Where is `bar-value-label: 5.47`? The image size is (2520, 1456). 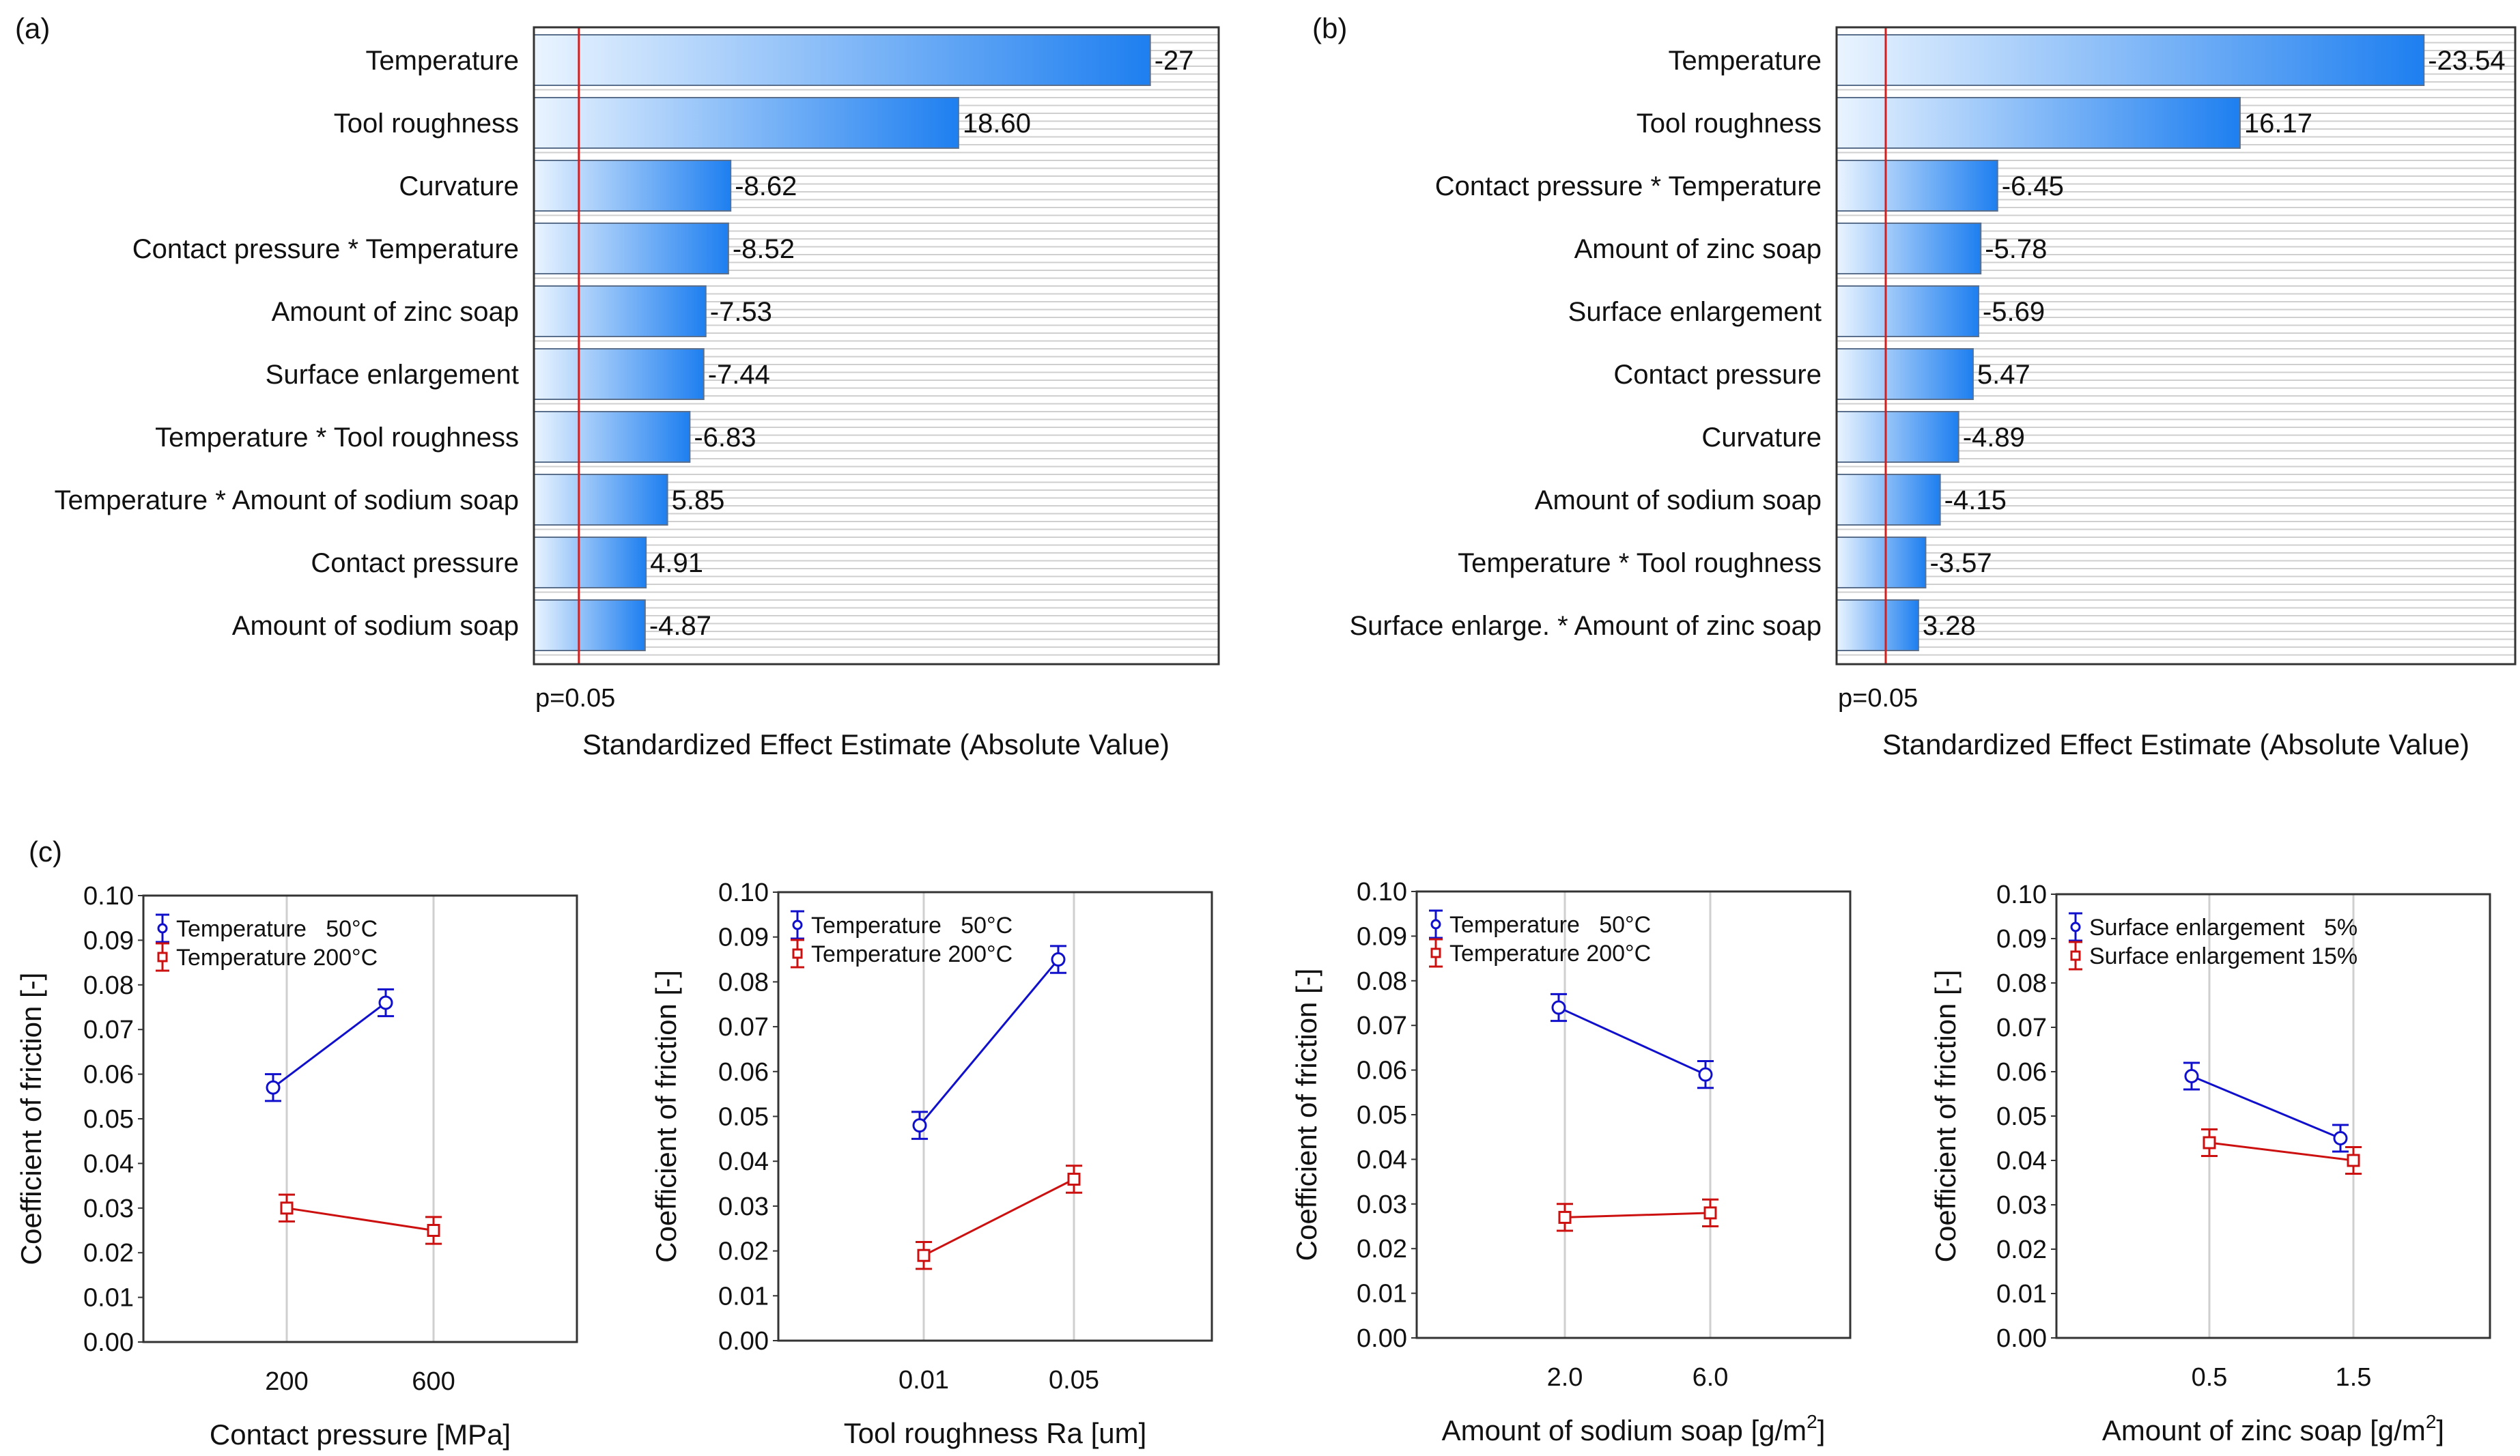
bar-value-label: 5.47 is located at coordinates (2003, 375).